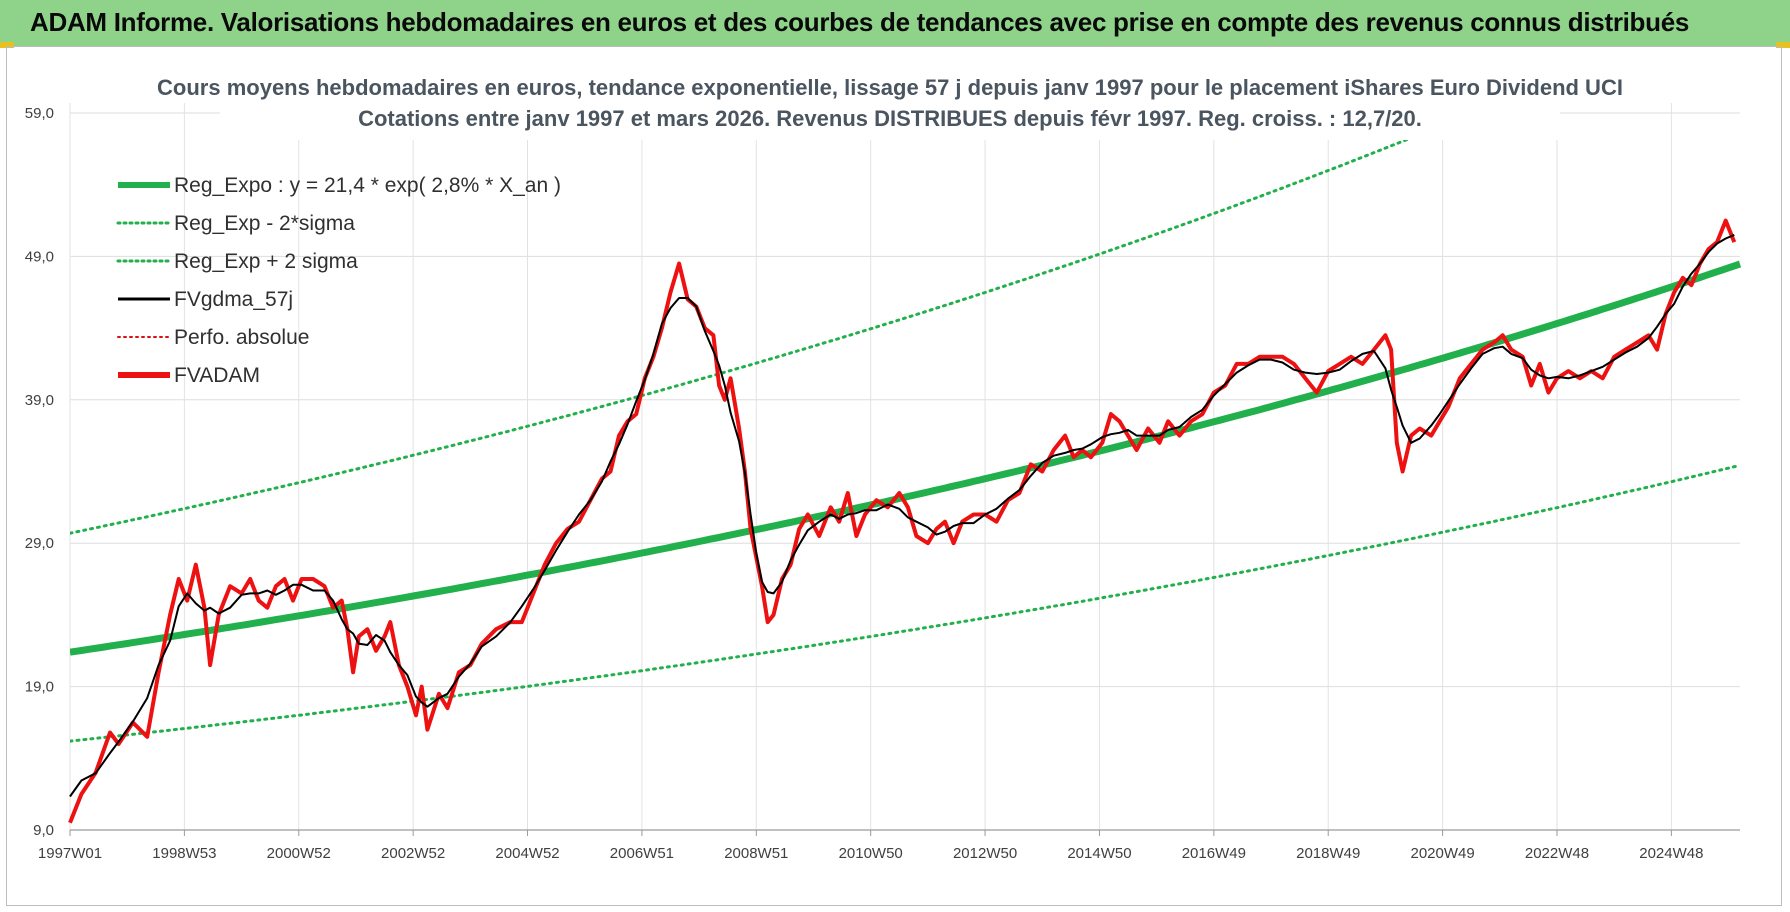  What do you see at coordinates (39, 543) in the screenshot?
I see `y-tick-label: 29,0` at bounding box center [39, 543].